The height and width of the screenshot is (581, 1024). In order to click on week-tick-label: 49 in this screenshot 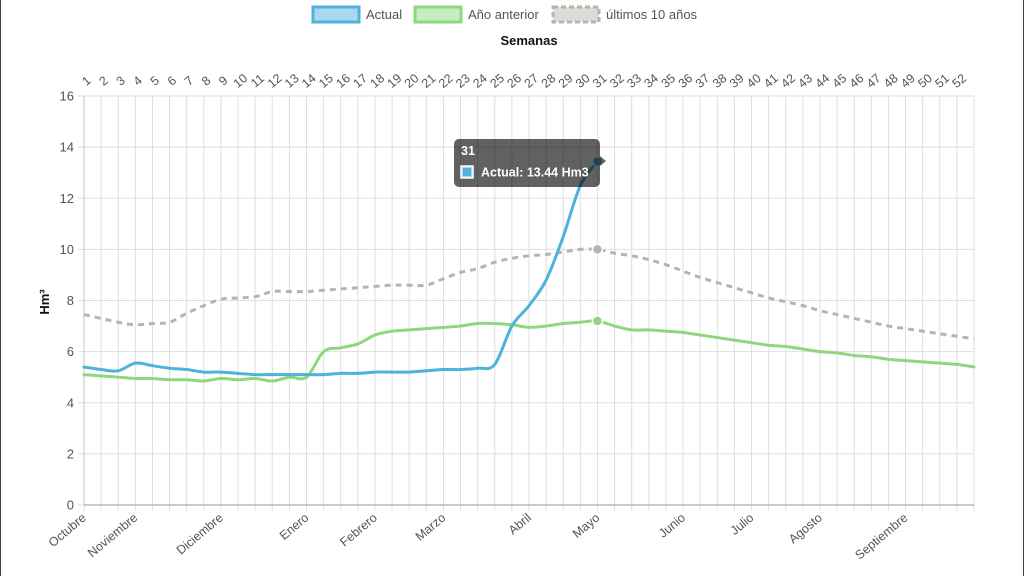, I will do `click(908, 81)`.